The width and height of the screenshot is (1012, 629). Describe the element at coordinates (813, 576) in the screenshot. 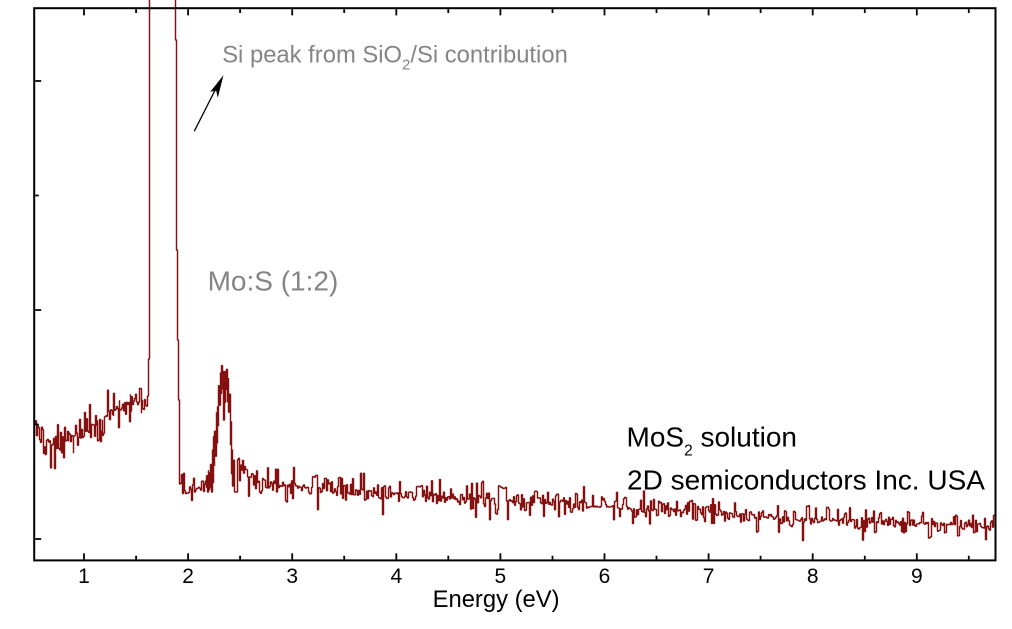

I see `svg-text: 8` at that location.